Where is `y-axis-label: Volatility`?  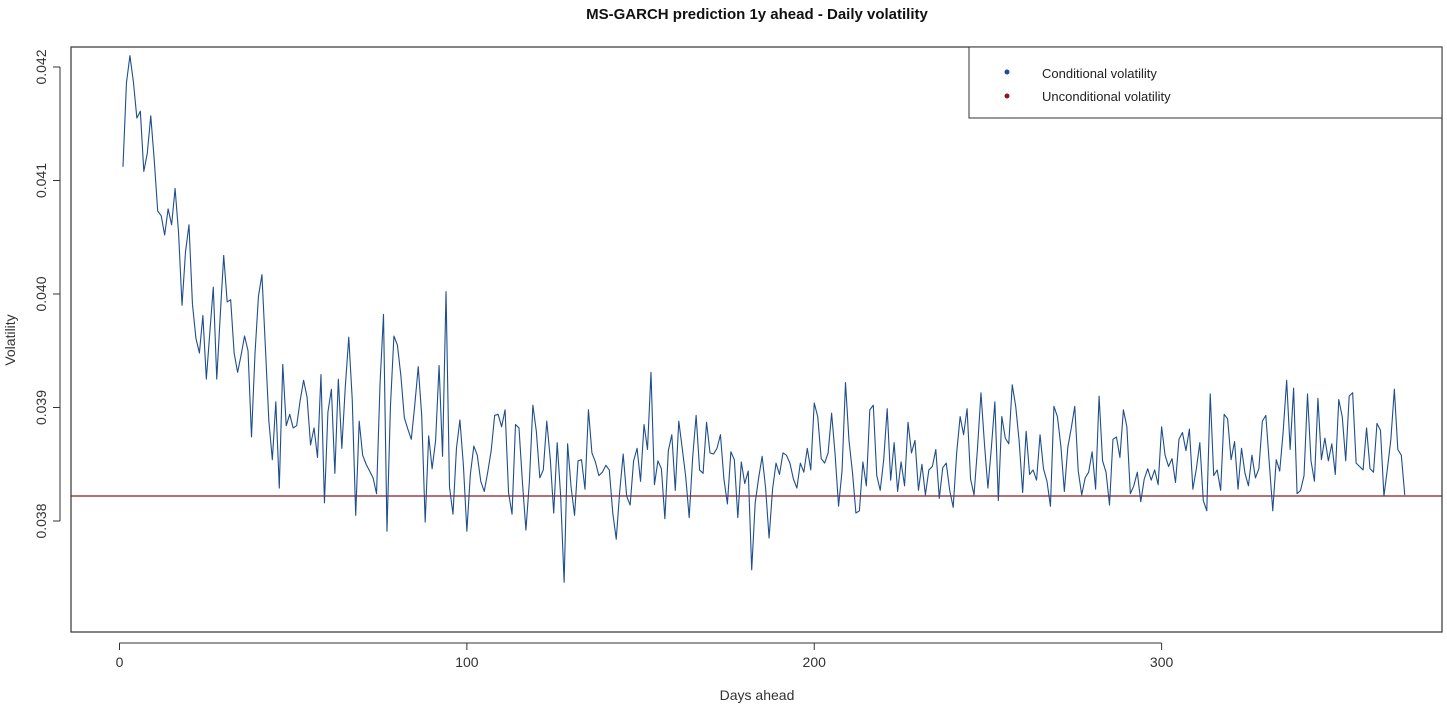
y-axis-label: Volatility is located at coordinates (10, 339).